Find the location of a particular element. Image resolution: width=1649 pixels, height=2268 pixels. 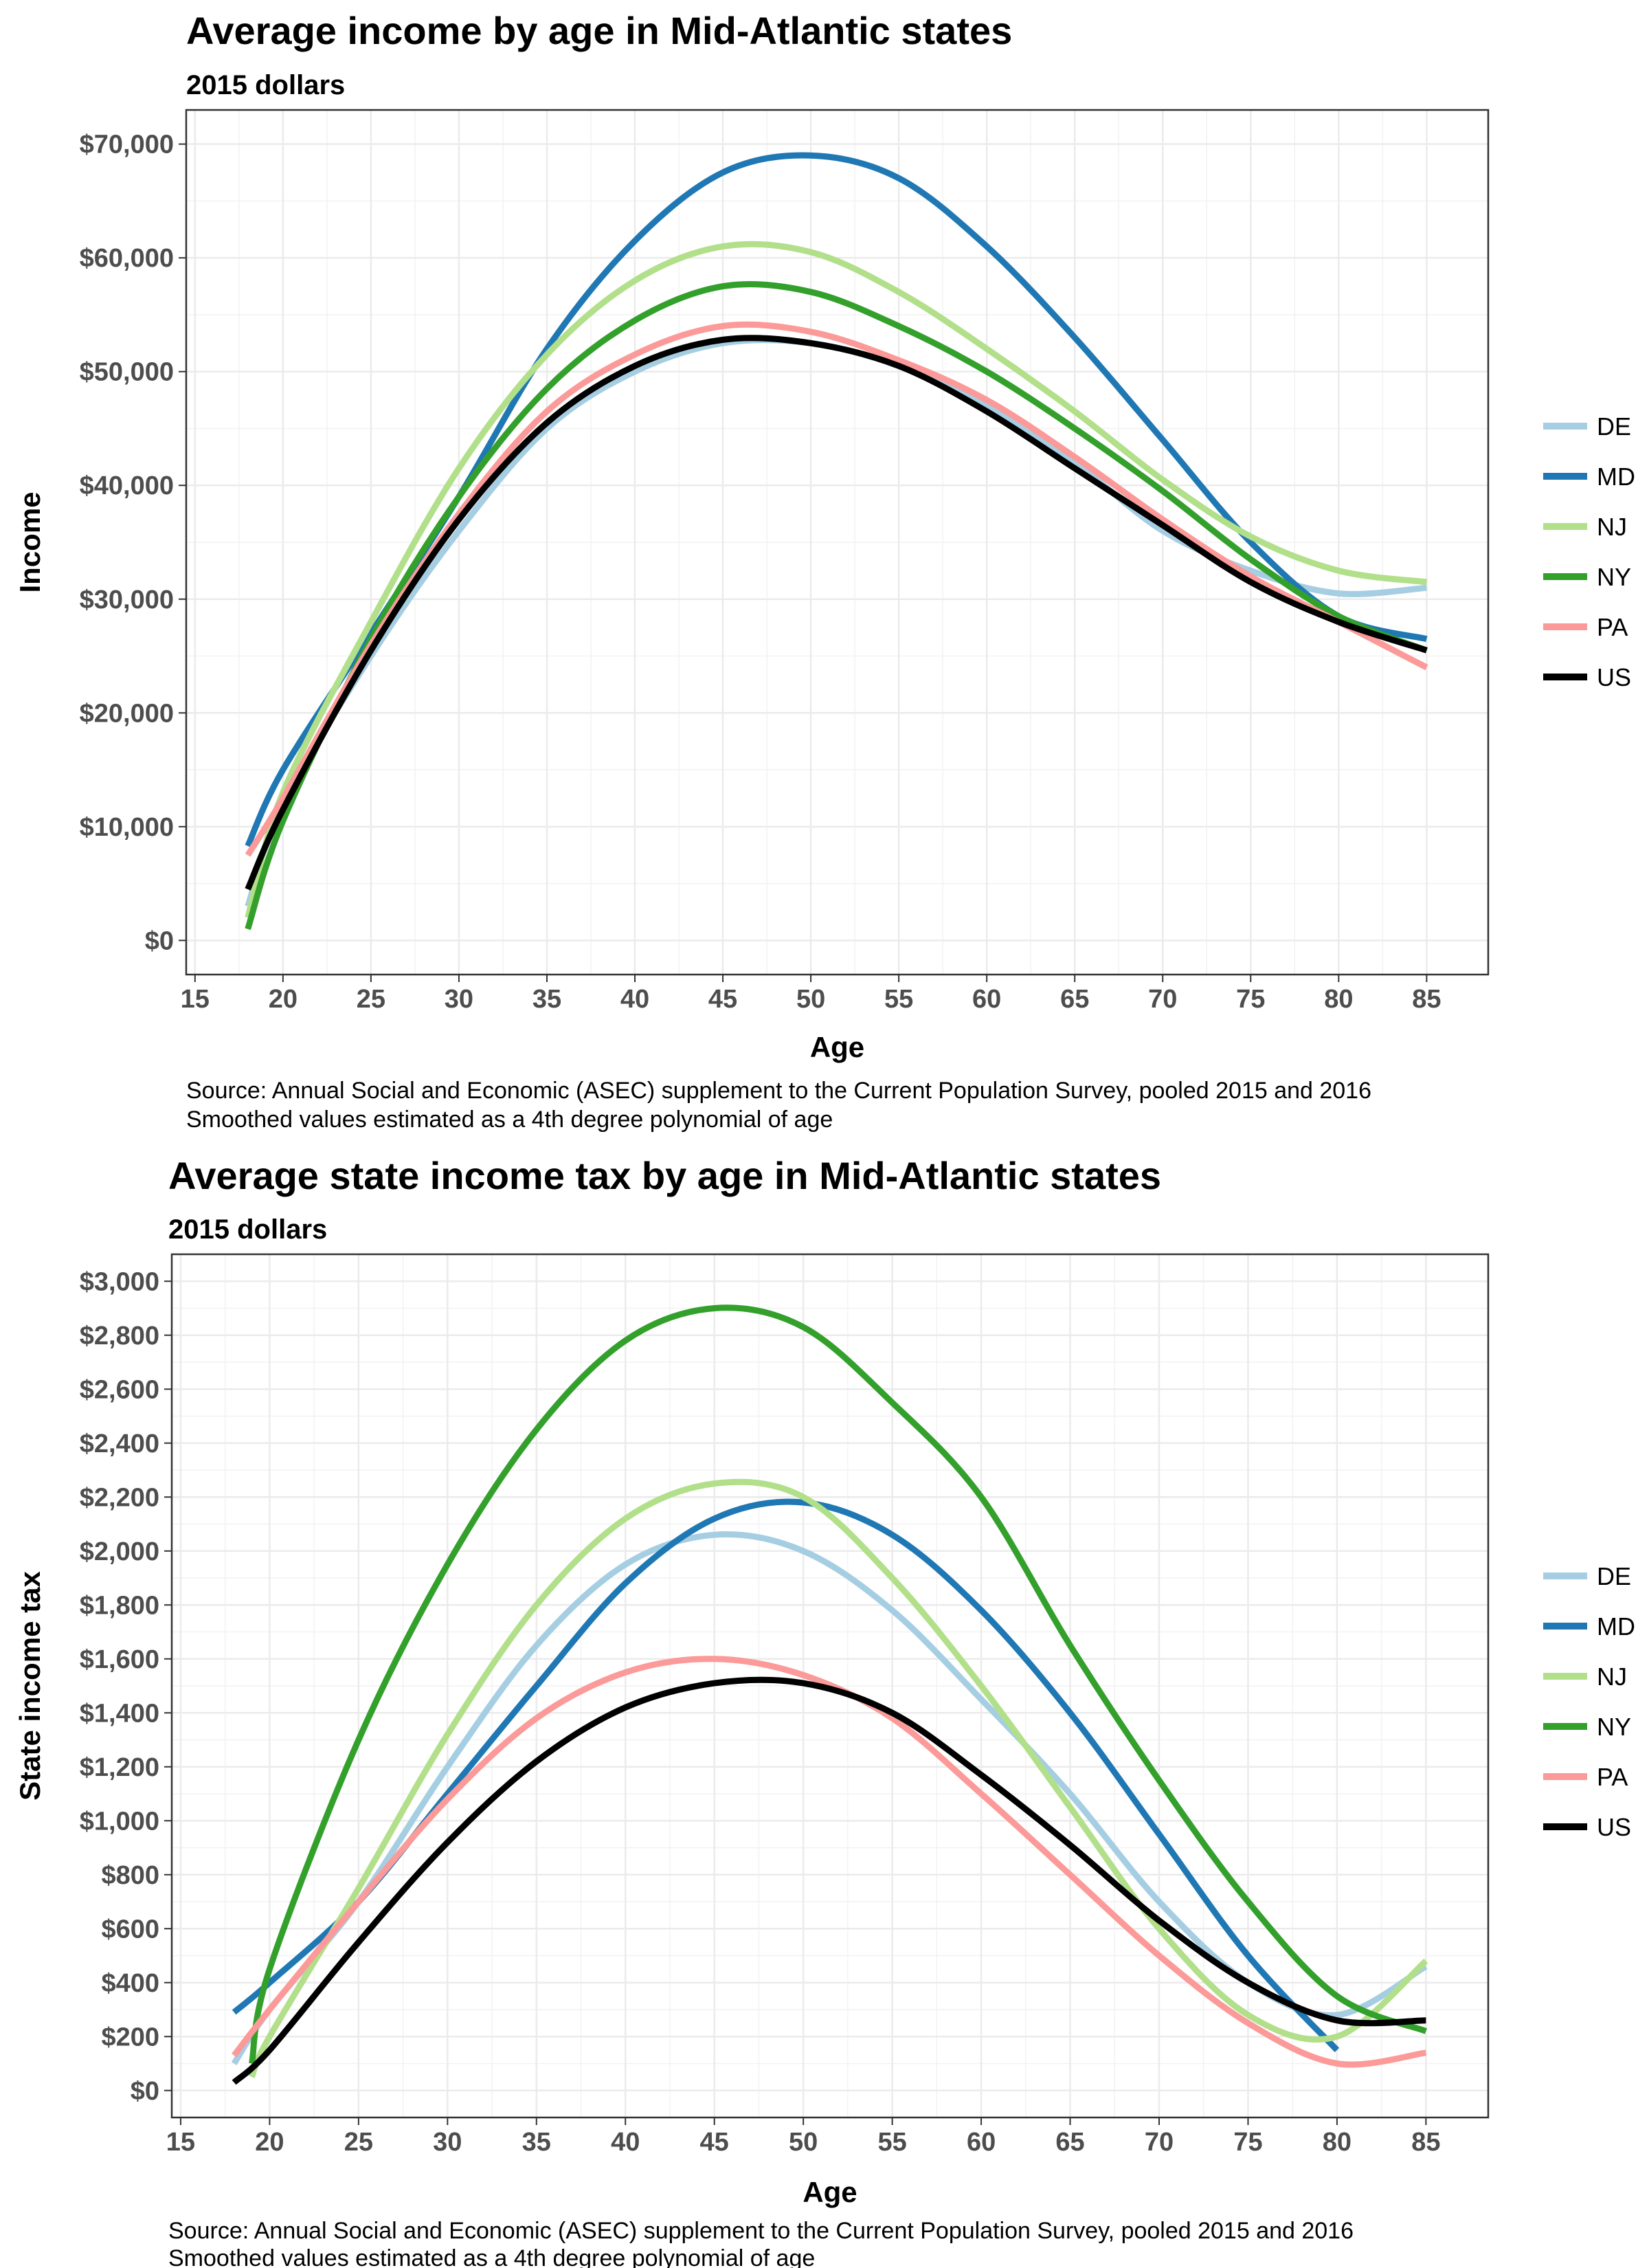

y-tick-label: $40,000 is located at coordinates (127, 486).